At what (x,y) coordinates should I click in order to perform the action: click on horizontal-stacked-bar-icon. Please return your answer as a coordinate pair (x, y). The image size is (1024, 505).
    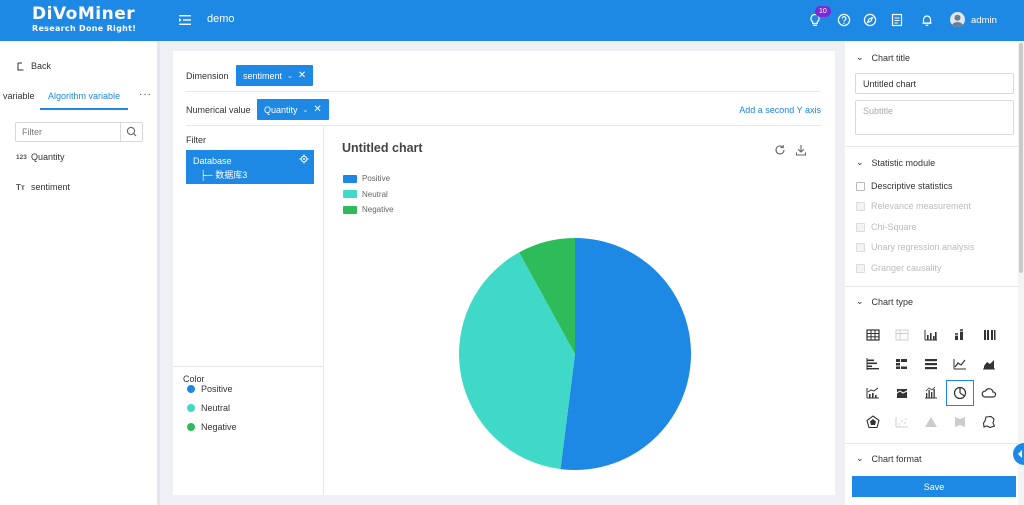
    Looking at the image, I should click on (931, 364).